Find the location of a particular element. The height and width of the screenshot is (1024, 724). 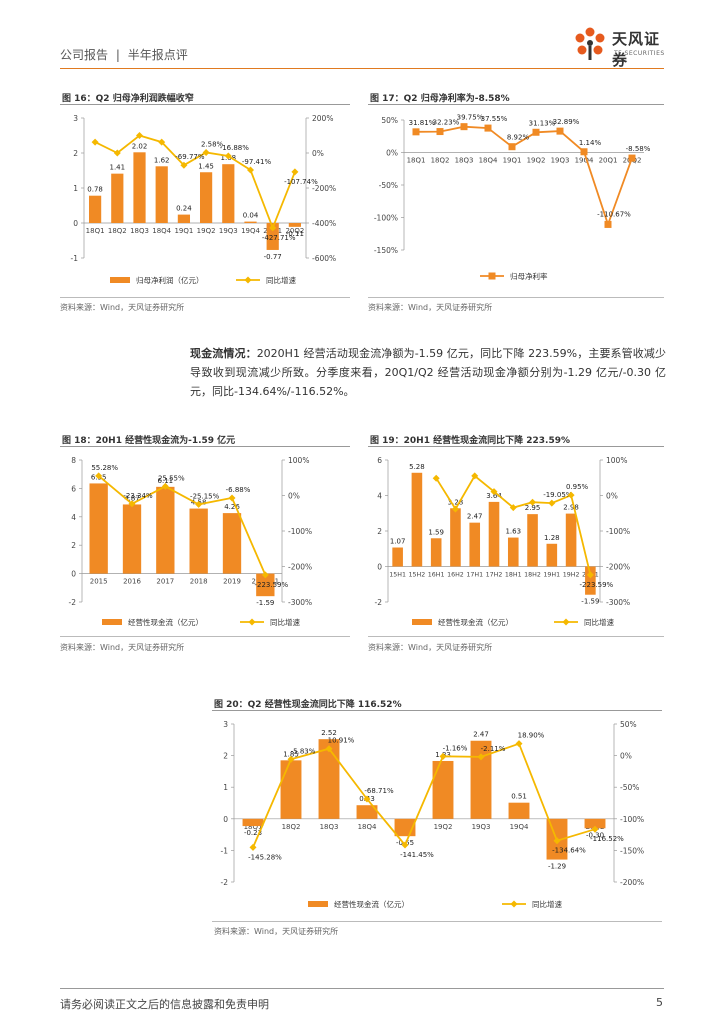

fig16-left-tick-label: 0 is located at coordinates (75, 223).